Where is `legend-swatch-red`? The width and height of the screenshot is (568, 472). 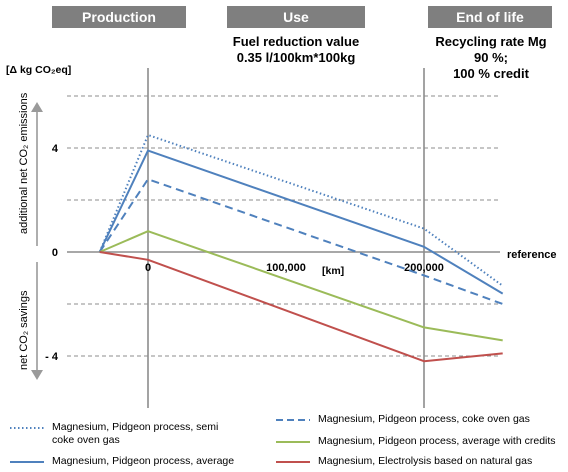
legend-swatch-red is located at coordinates (293, 462).